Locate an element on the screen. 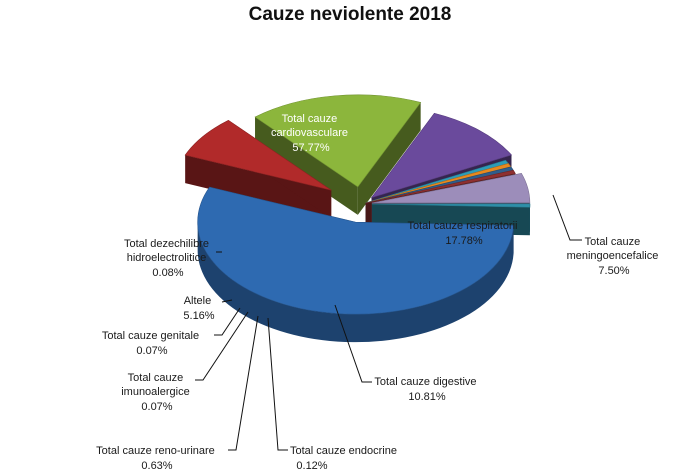 Image resolution: width=700 pixels, height=472 pixels. data-label-genitale-value: 0.07% is located at coordinates (151, 351).